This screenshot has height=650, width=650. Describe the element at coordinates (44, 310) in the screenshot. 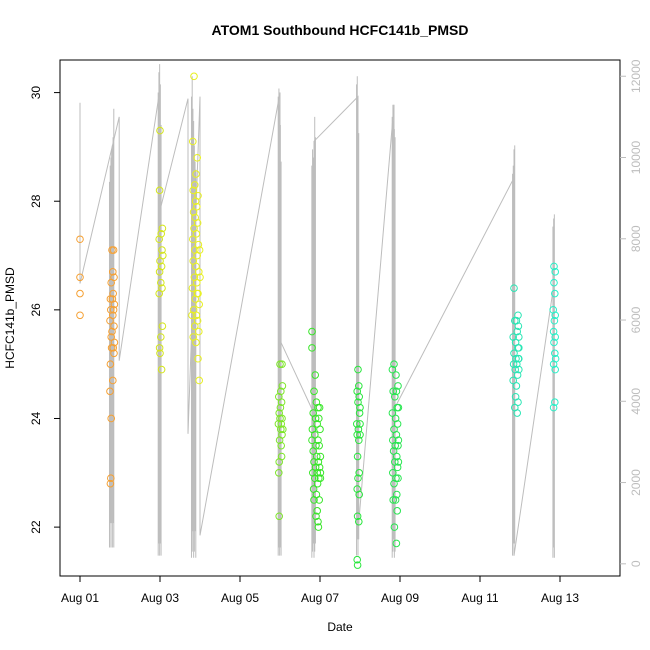

I see `y-axis: 22 24 26 28 30` at that location.